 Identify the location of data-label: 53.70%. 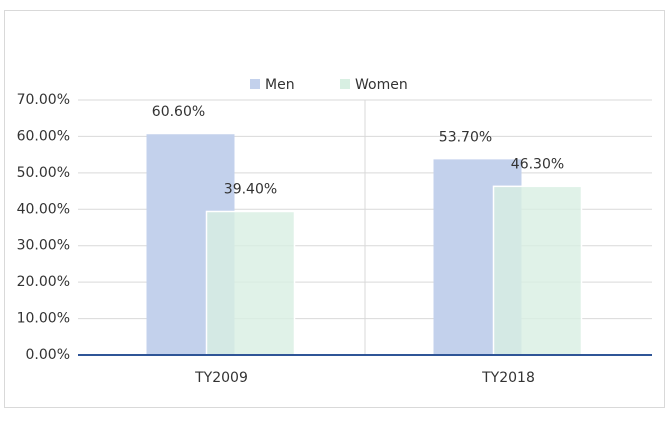
(465, 137).